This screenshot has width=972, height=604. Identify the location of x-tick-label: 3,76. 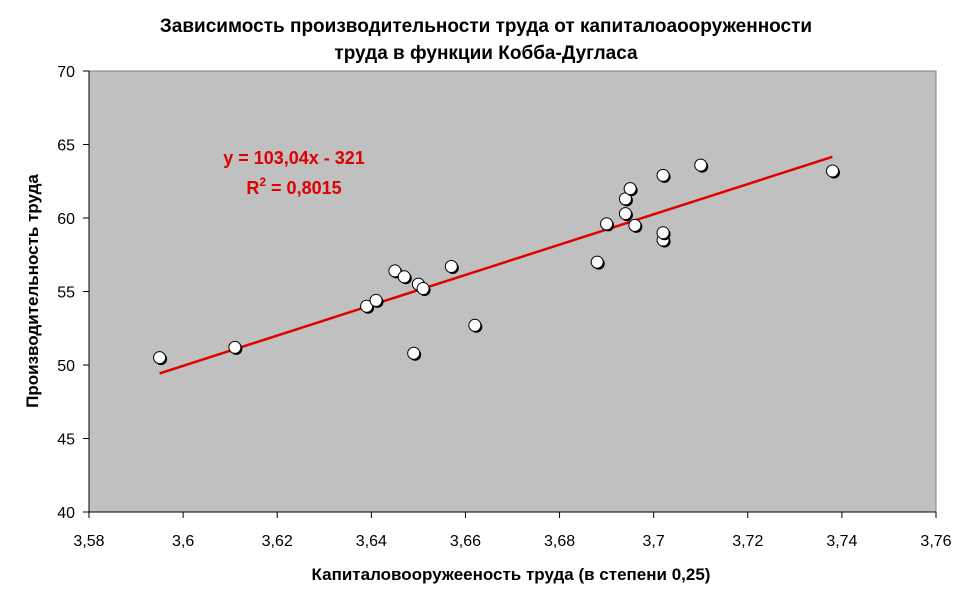
(935, 541).